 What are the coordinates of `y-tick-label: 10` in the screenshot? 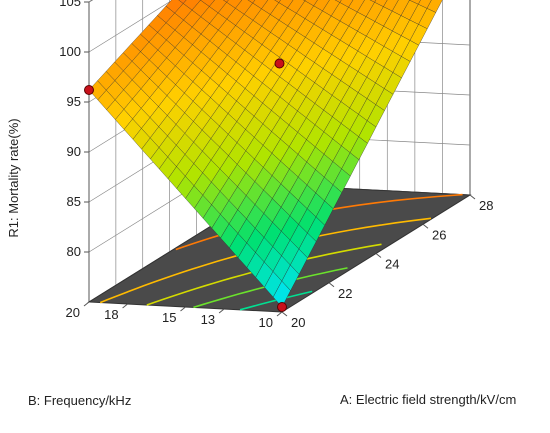 It's located at (266, 322).